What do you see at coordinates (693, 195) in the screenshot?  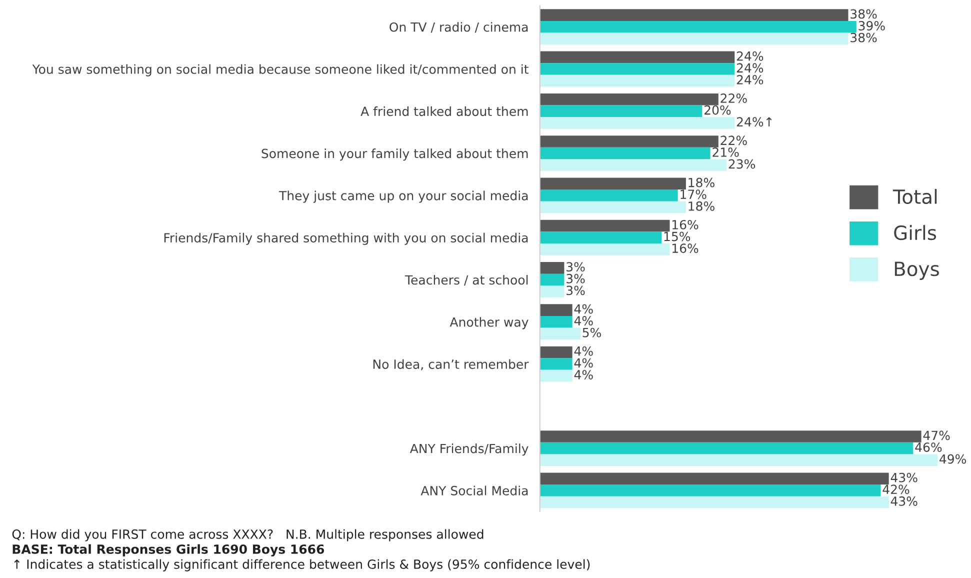 I see `data-label: 17%` at bounding box center [693, 195].